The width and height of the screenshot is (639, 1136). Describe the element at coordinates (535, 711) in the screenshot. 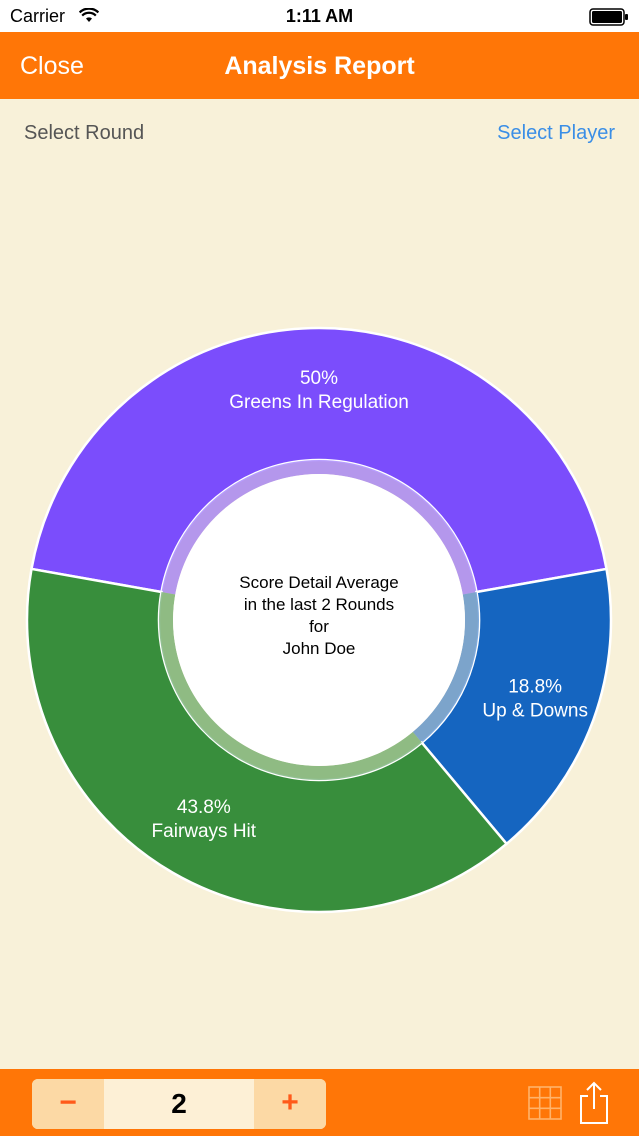

I see `slice-category-label: Up & Downs` at that location.